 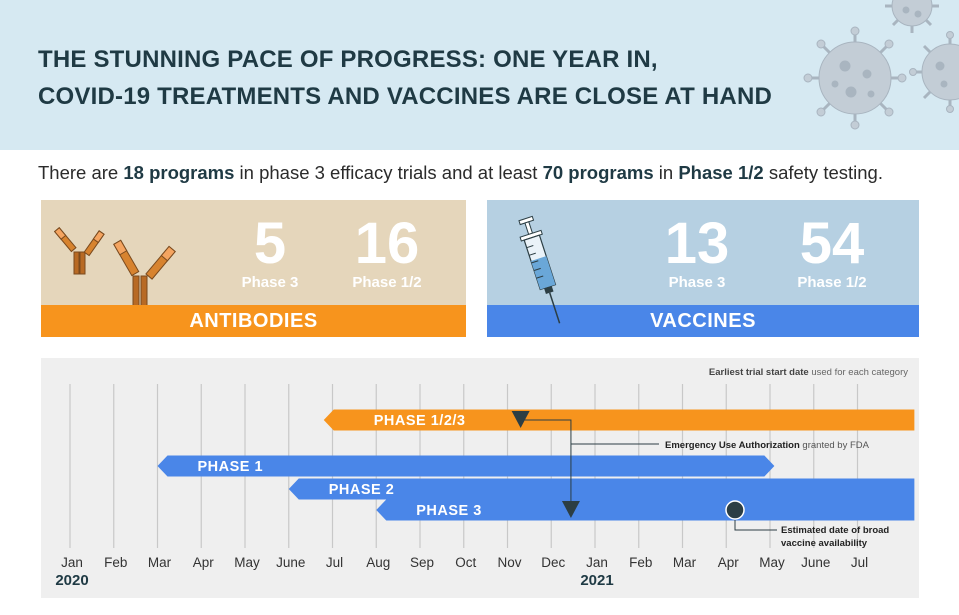 What do you see at coordinates (539, 269) in the screenshot?
I see `syringe-icon` at bounding box center [539, 269].